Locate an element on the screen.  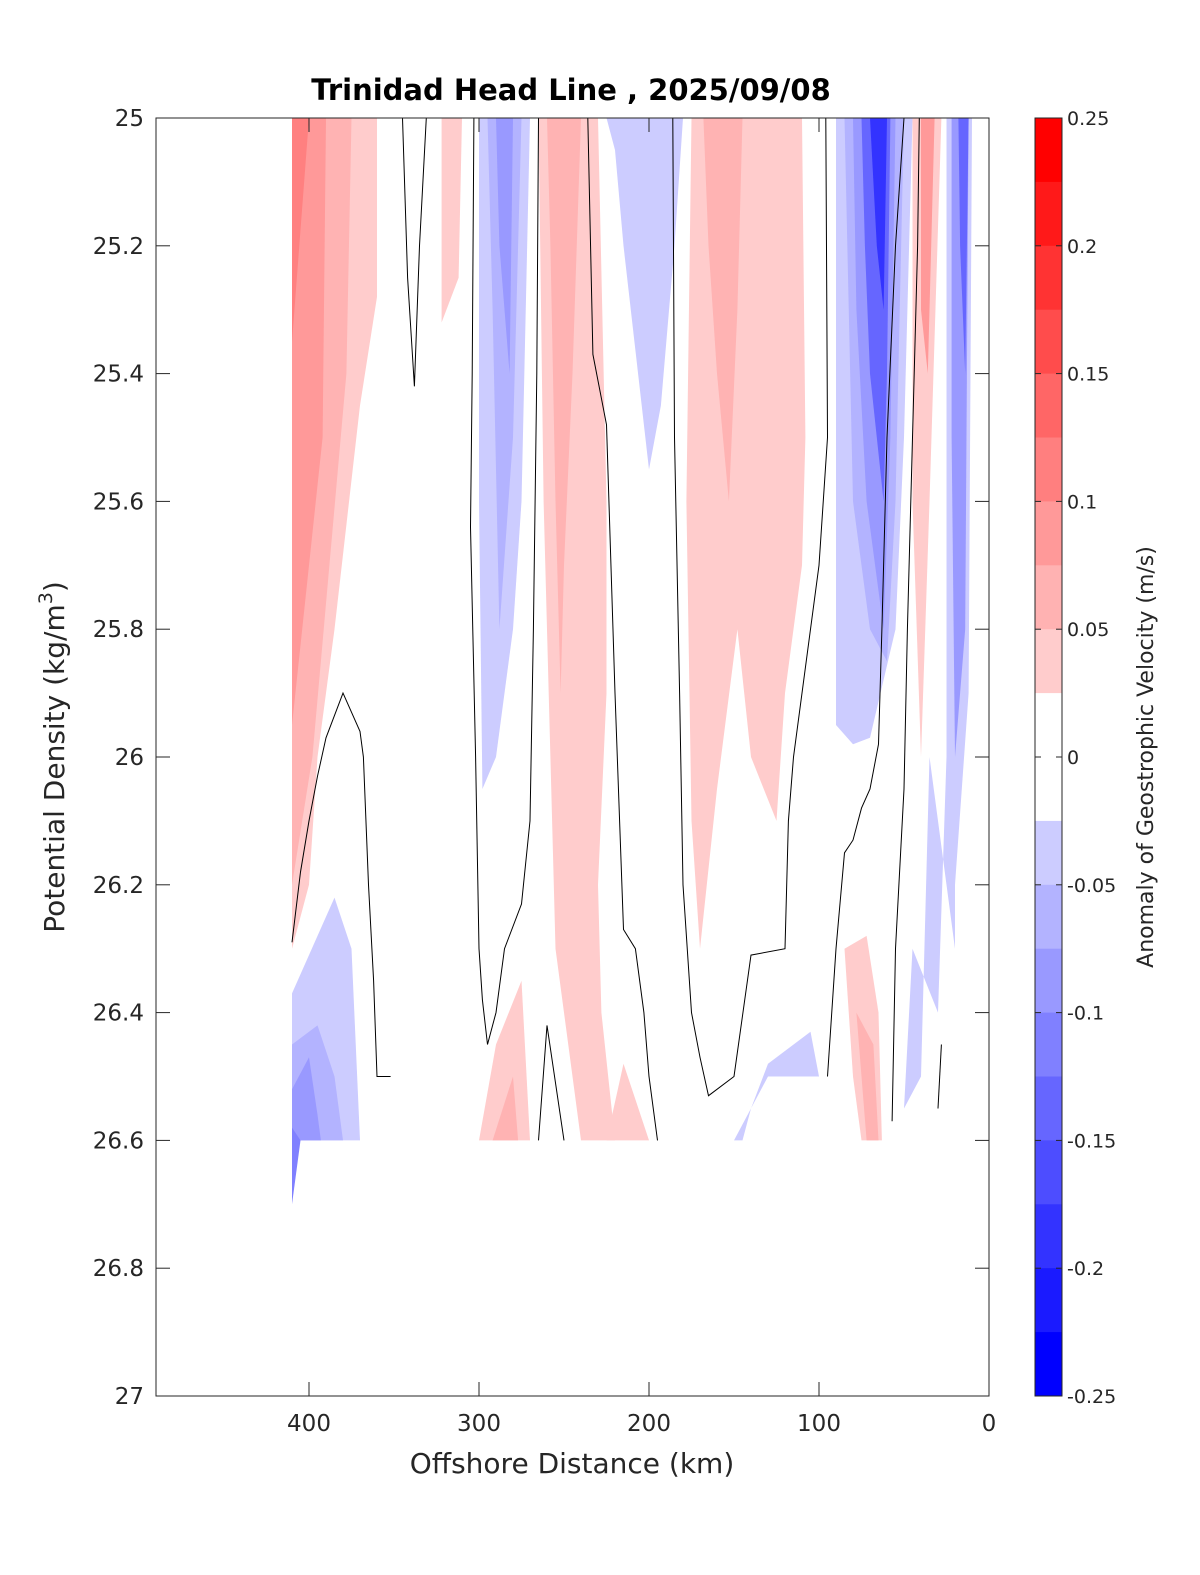
y-axis-title-close: ) is located at coordinates (54, 586).